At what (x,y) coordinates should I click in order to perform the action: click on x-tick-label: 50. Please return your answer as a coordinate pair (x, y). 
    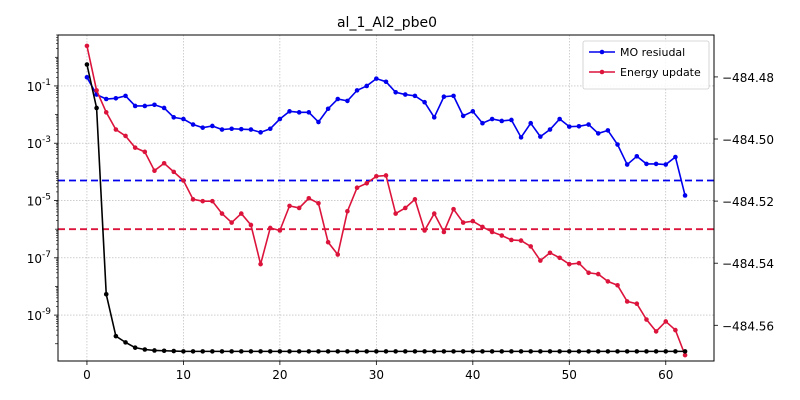
    Looking at the image, I should click on (569, 375).